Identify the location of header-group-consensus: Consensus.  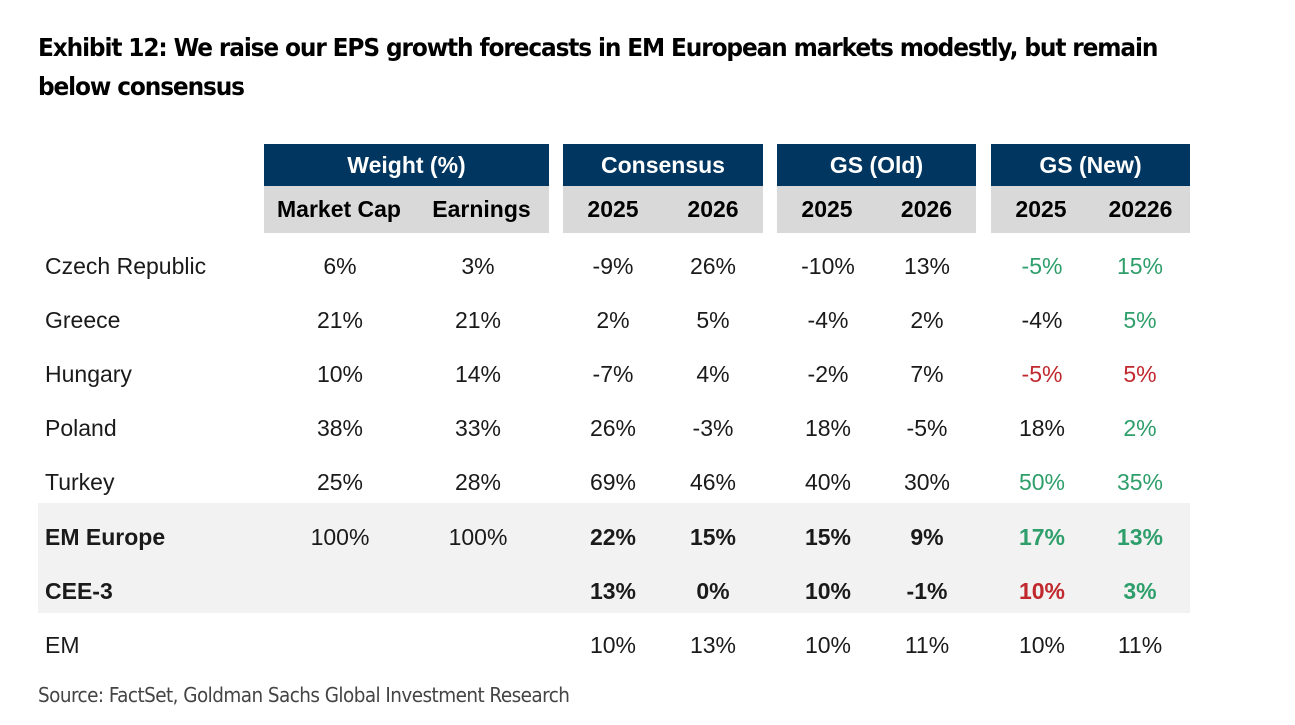
(663, 165).